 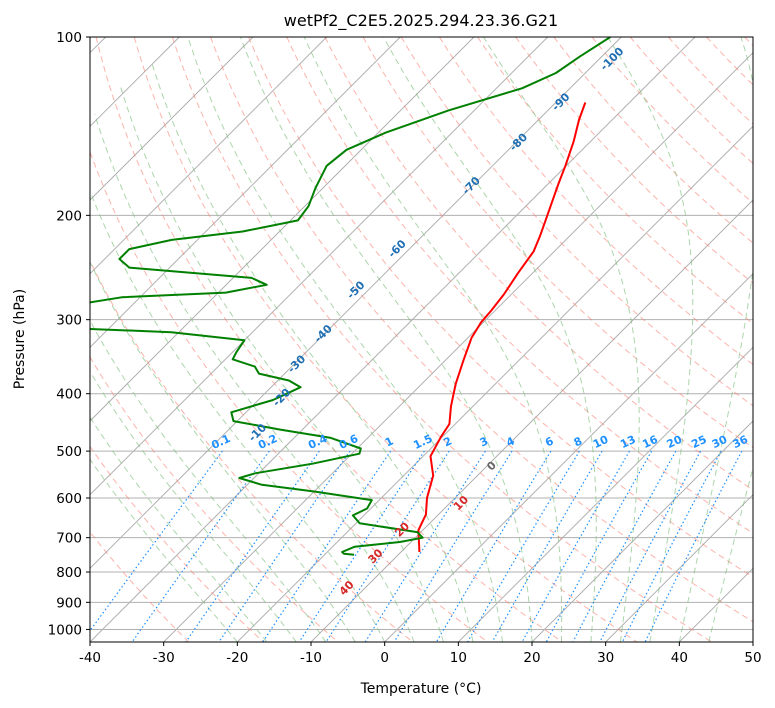 I want to click on y-tick-label: 500, so click(x=69, y=452).